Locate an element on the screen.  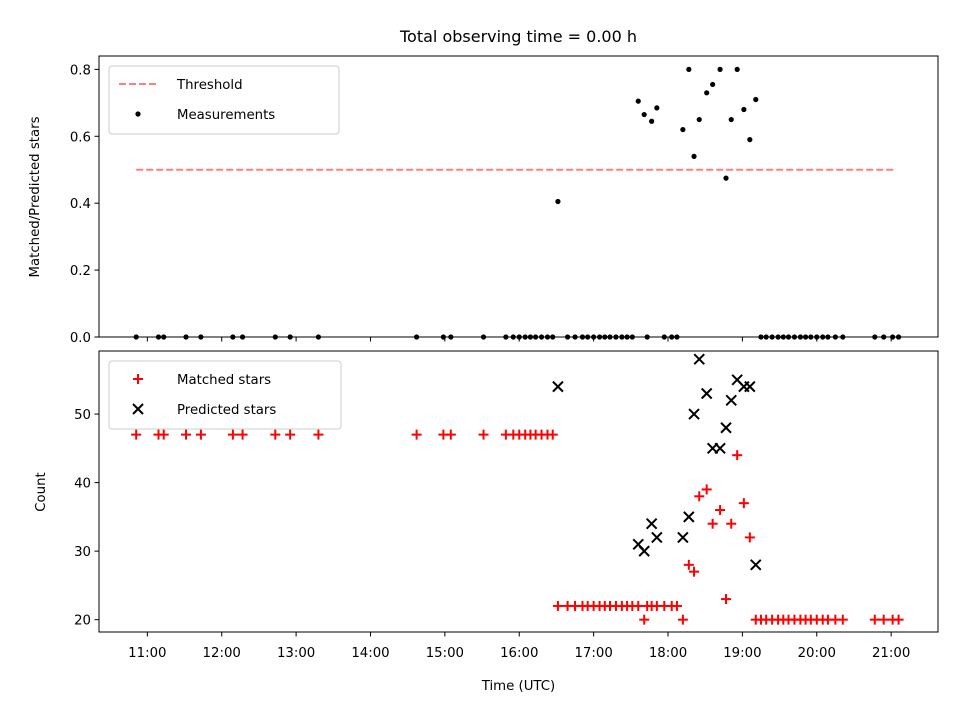
legend-measurements: Measurements is located at coordinates (205, 115).